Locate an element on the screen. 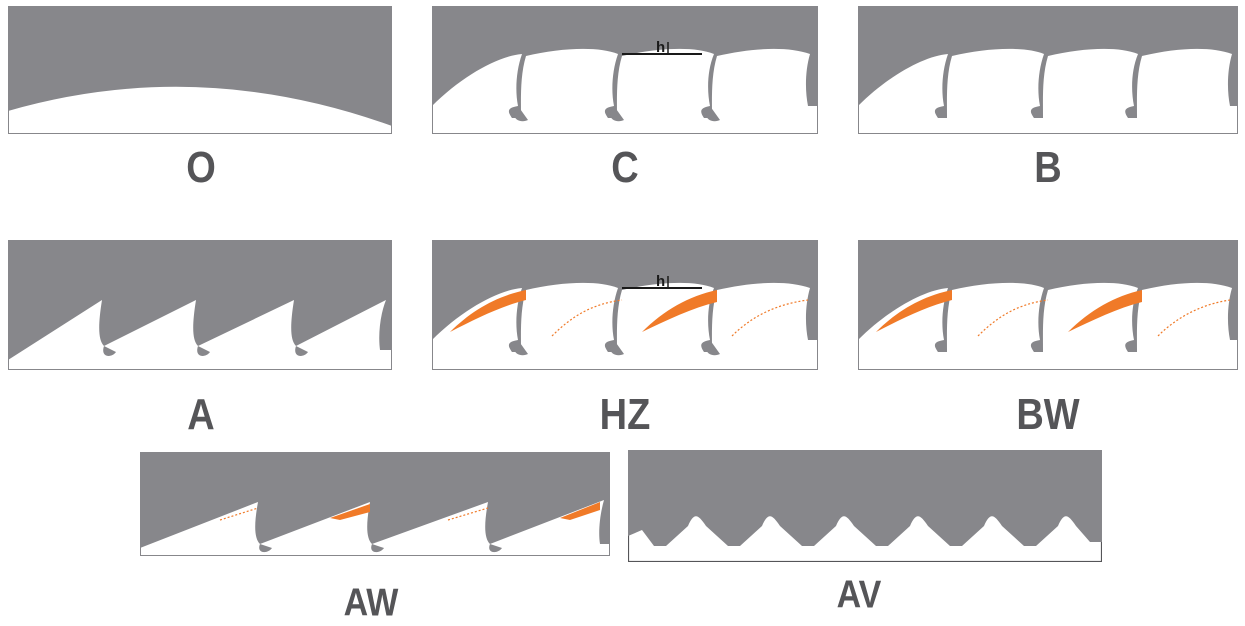 The height and width of the screenshot is (626, 1245). label-b: B is located at coordinates (1048, 168).